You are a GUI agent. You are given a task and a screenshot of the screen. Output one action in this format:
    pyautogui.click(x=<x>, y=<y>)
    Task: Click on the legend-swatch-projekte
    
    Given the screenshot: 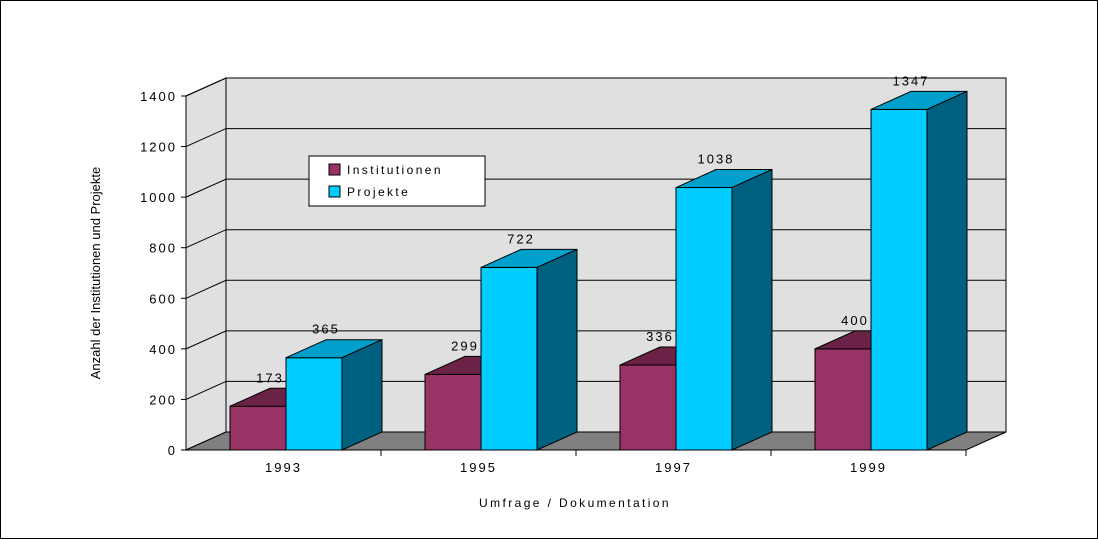 What is the action you would take?
    pyautogui.click(x=334, y=191)
    